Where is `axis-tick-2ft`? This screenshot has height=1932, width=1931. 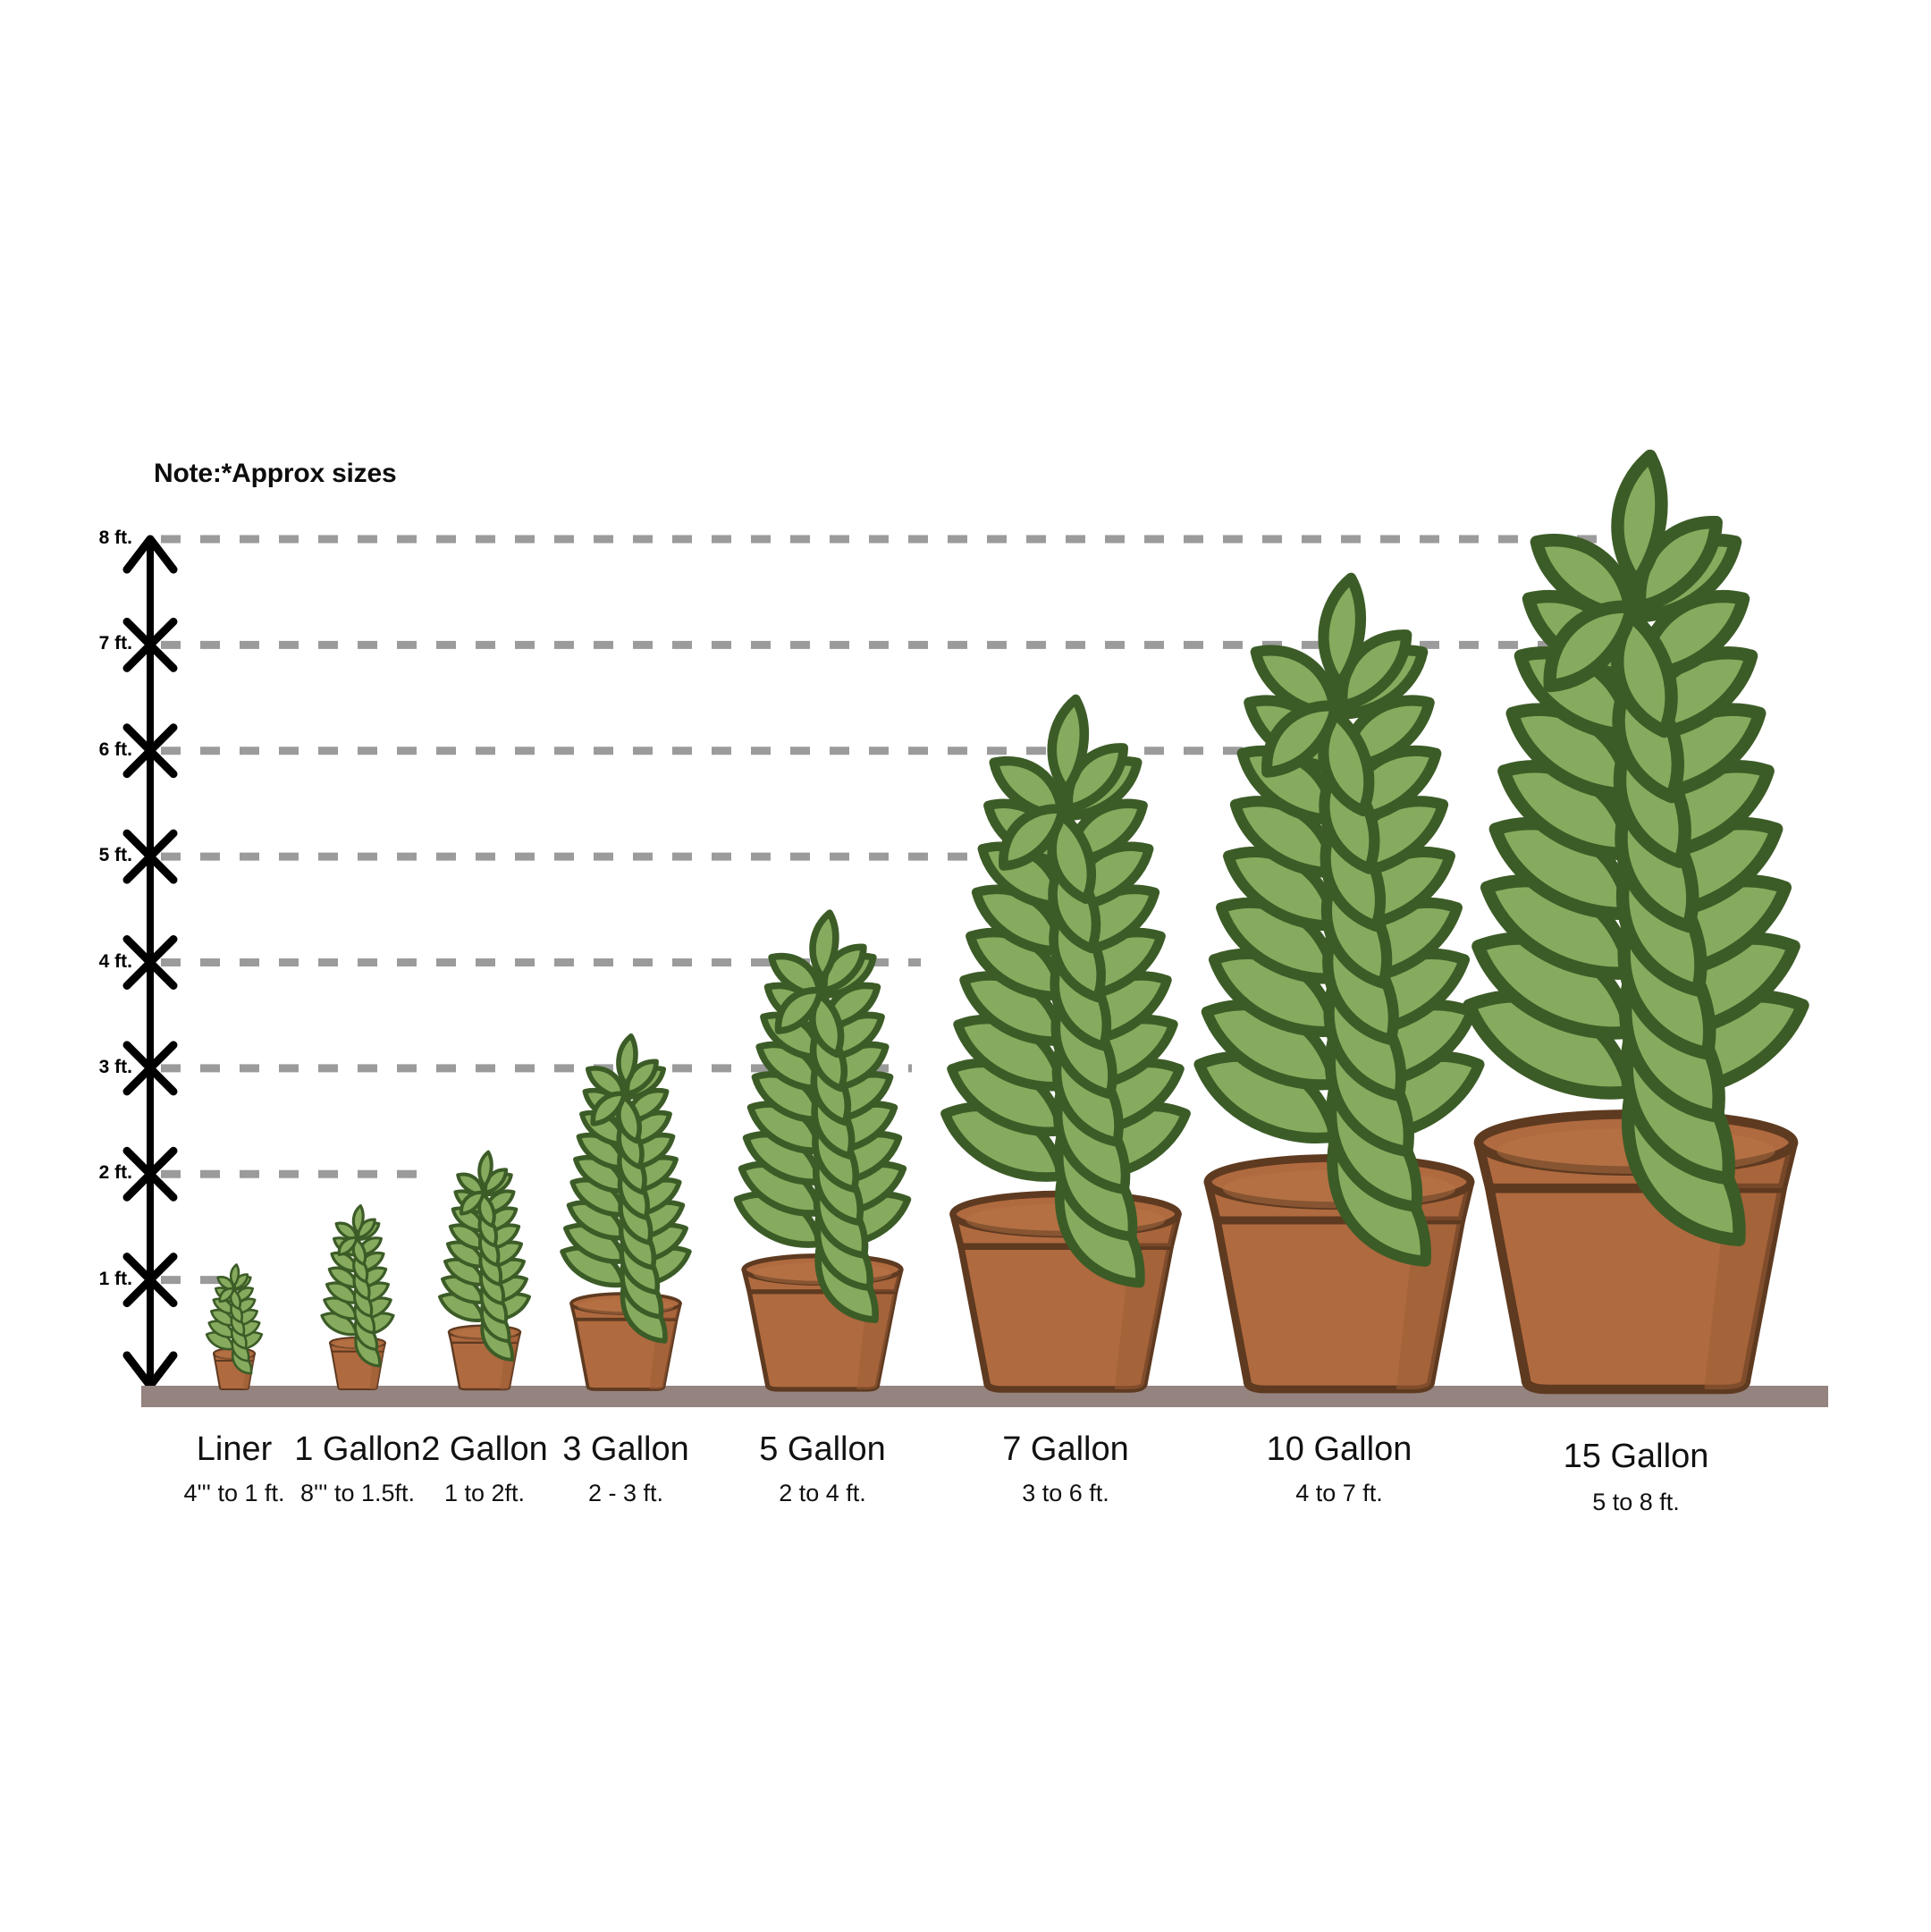 axis-tick-2ft is located at coordinates (150, 1174).